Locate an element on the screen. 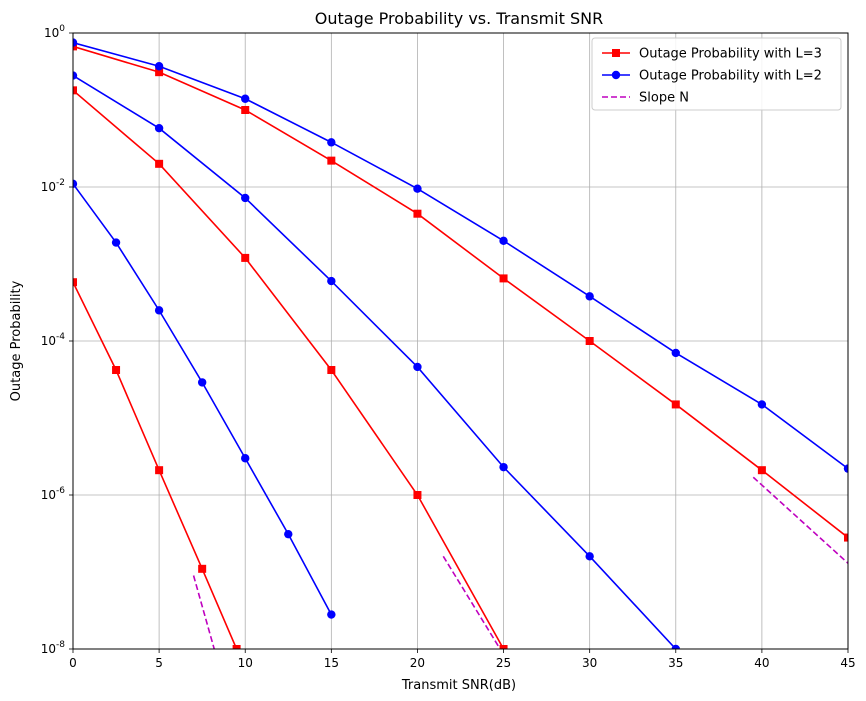 Image resolution: width=866 pixels, height=701 pixels. x-tick-label: 35 is located at coordinates (675, 663).